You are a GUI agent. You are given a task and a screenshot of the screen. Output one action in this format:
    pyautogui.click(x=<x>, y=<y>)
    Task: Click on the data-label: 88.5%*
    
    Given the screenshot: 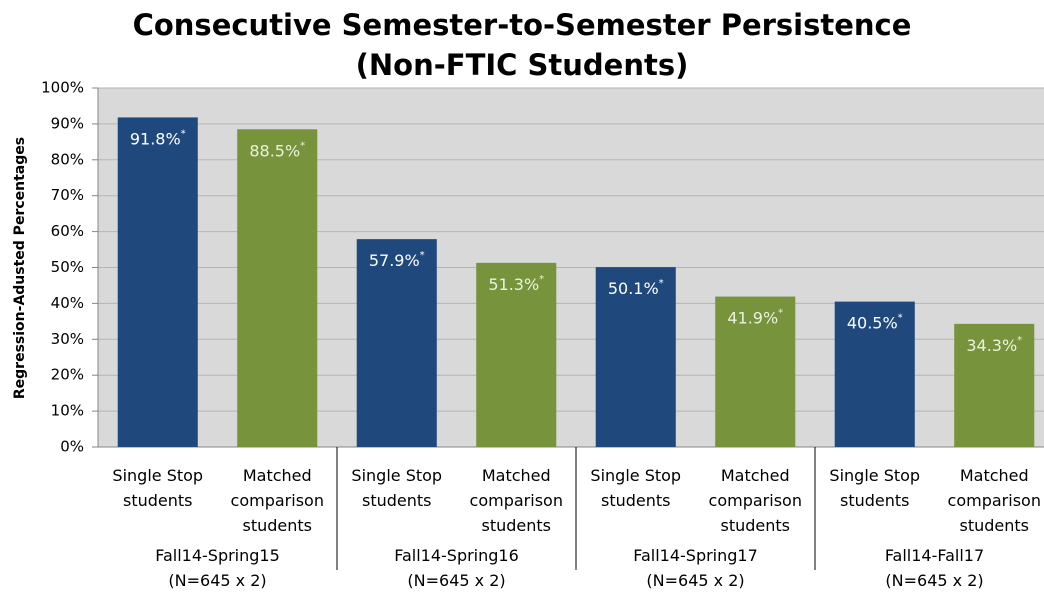 What is the action you would take?
    pyautogui.click(x=277, y=150)
    